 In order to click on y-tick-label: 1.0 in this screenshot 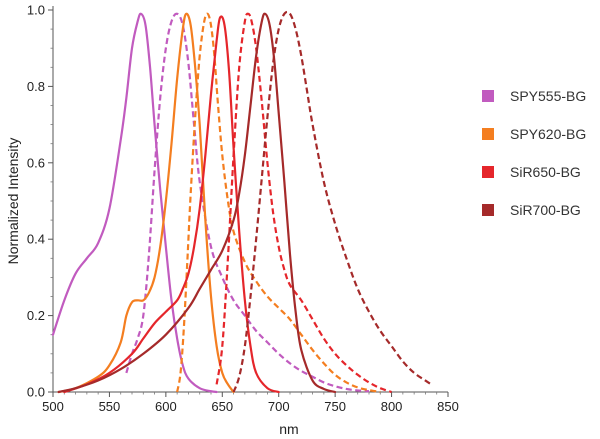, I will do `click(36, 10)`.